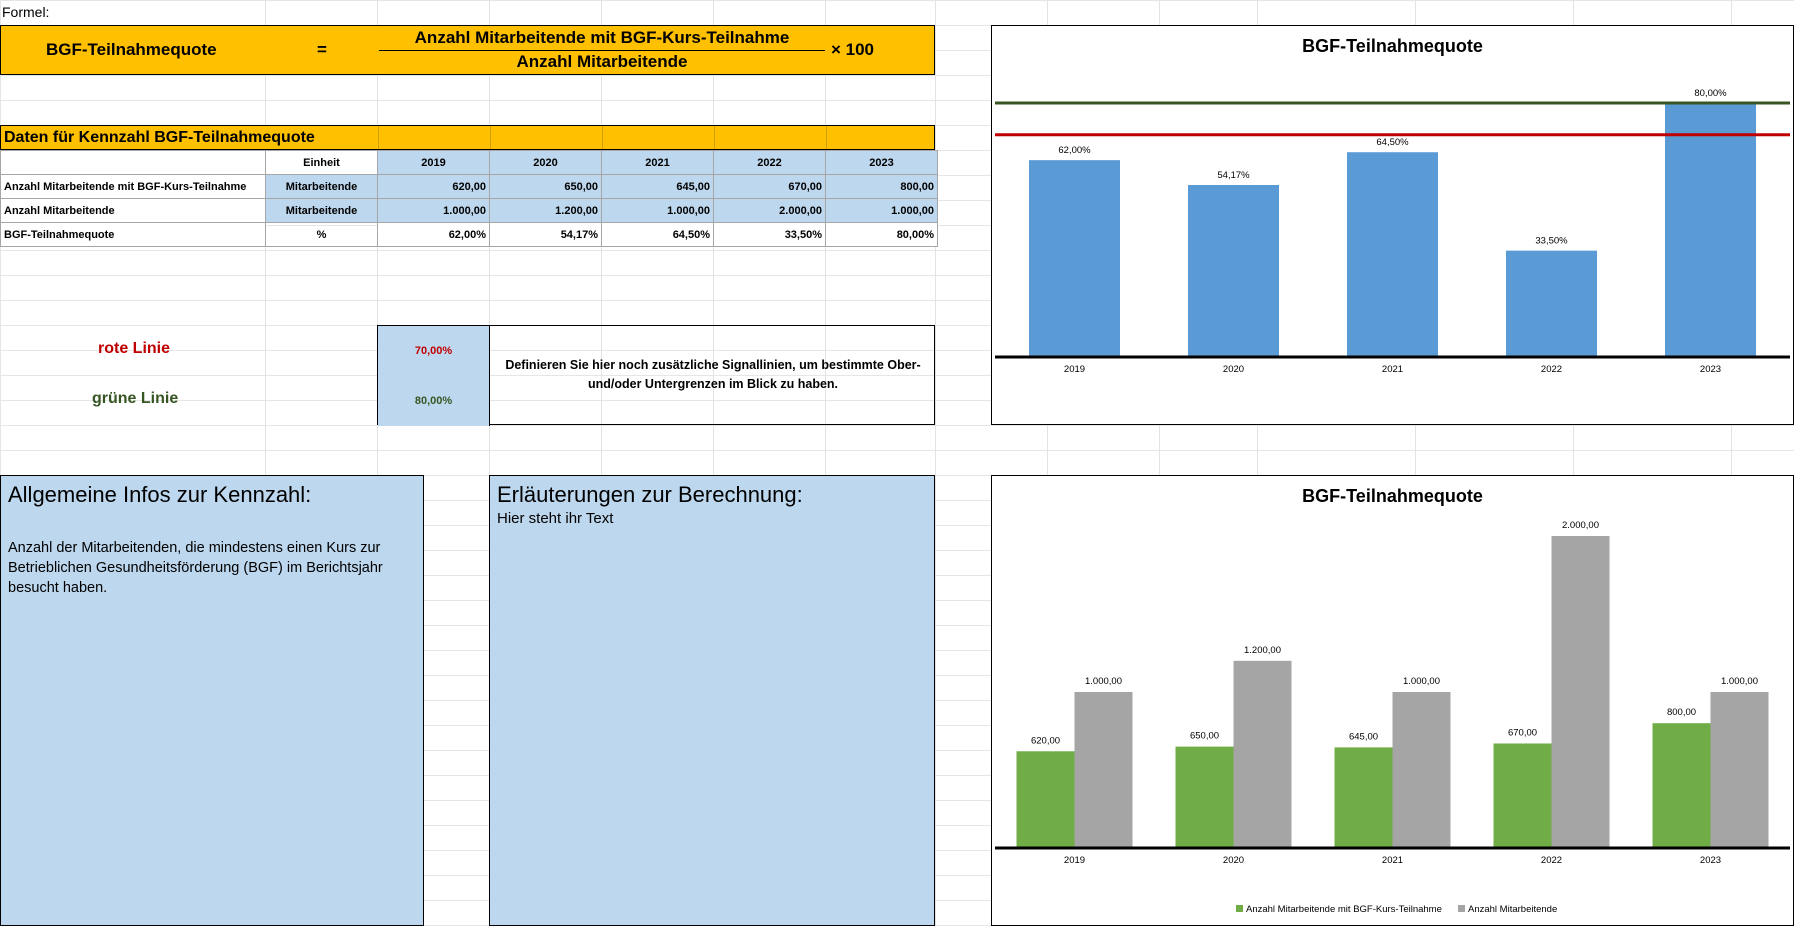 This screenshot has width=1794, height=926. What do you see at coordinates (1233, 175) in the screenshot?
I see `data-label: 54,17%` at bounding box center [1233, 175].